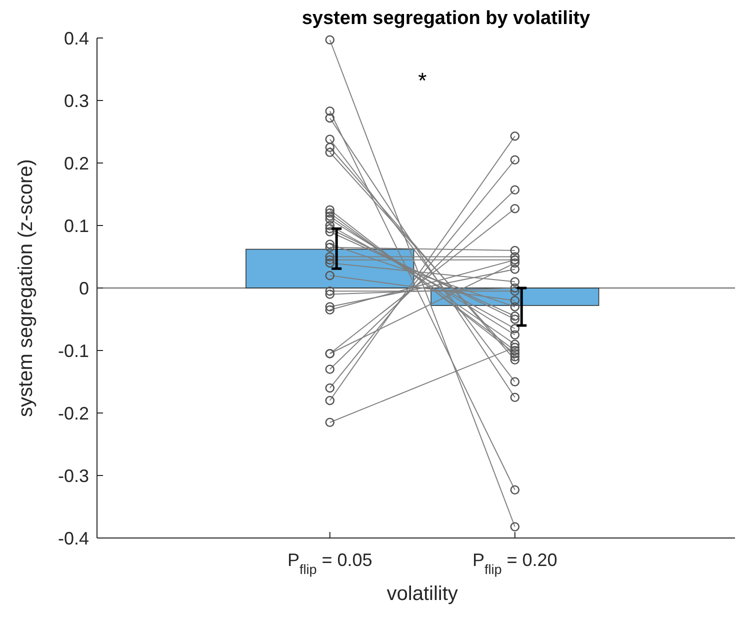 The image size is (741, 626). I want to click on chart-title: system segregation by volatility, so click(446, 18).